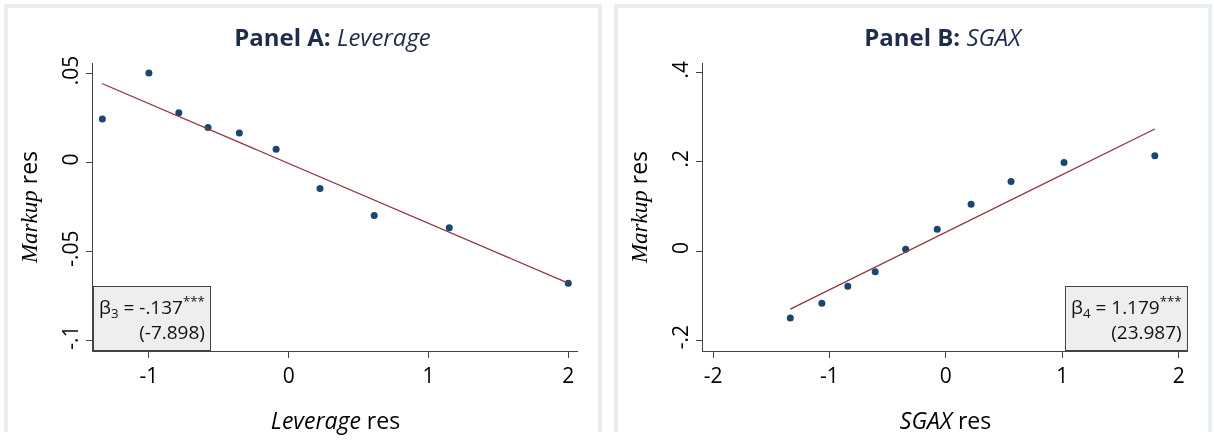  Describe the element at coordinates (679, 69) in the screenshot. I see `y-tick-label: .4` at that location.